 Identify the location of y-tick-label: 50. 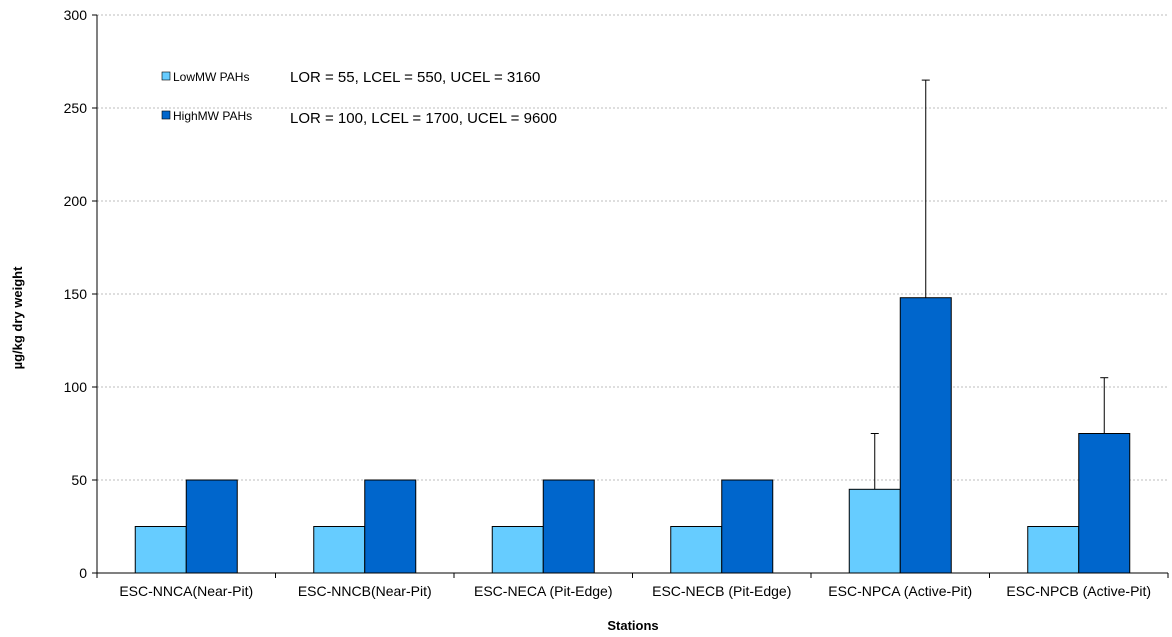
(79, 480).